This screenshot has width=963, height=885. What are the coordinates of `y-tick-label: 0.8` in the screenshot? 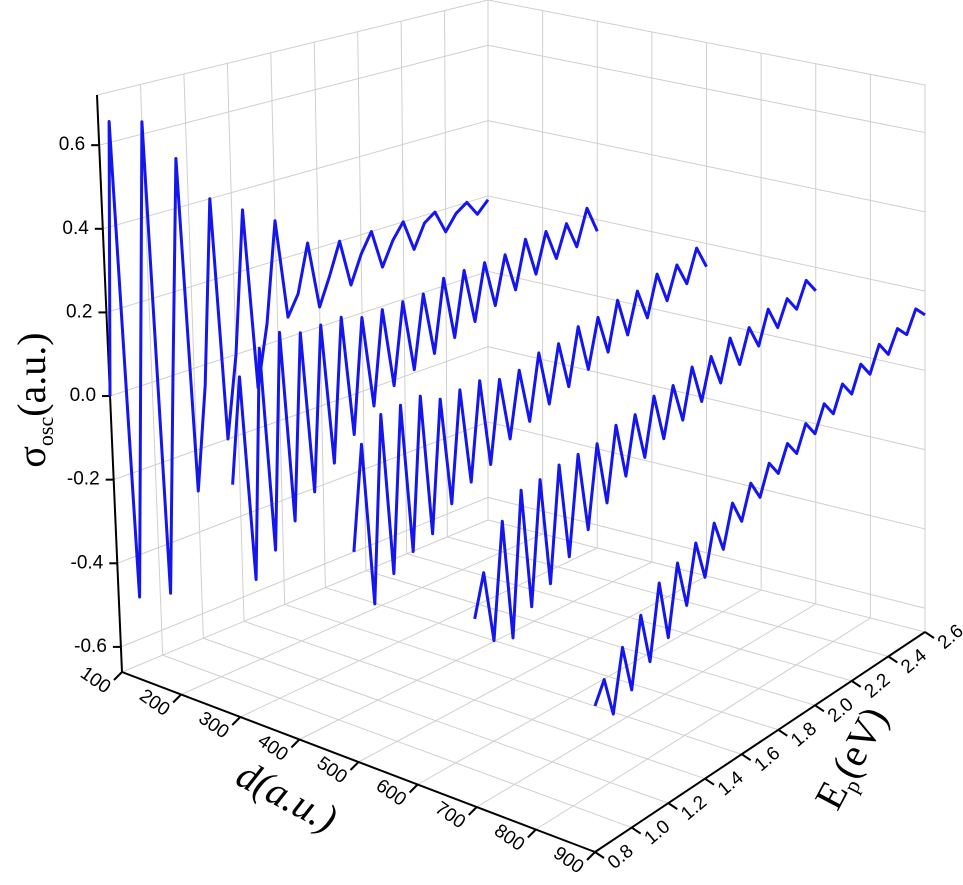 It's located at (621, 857).